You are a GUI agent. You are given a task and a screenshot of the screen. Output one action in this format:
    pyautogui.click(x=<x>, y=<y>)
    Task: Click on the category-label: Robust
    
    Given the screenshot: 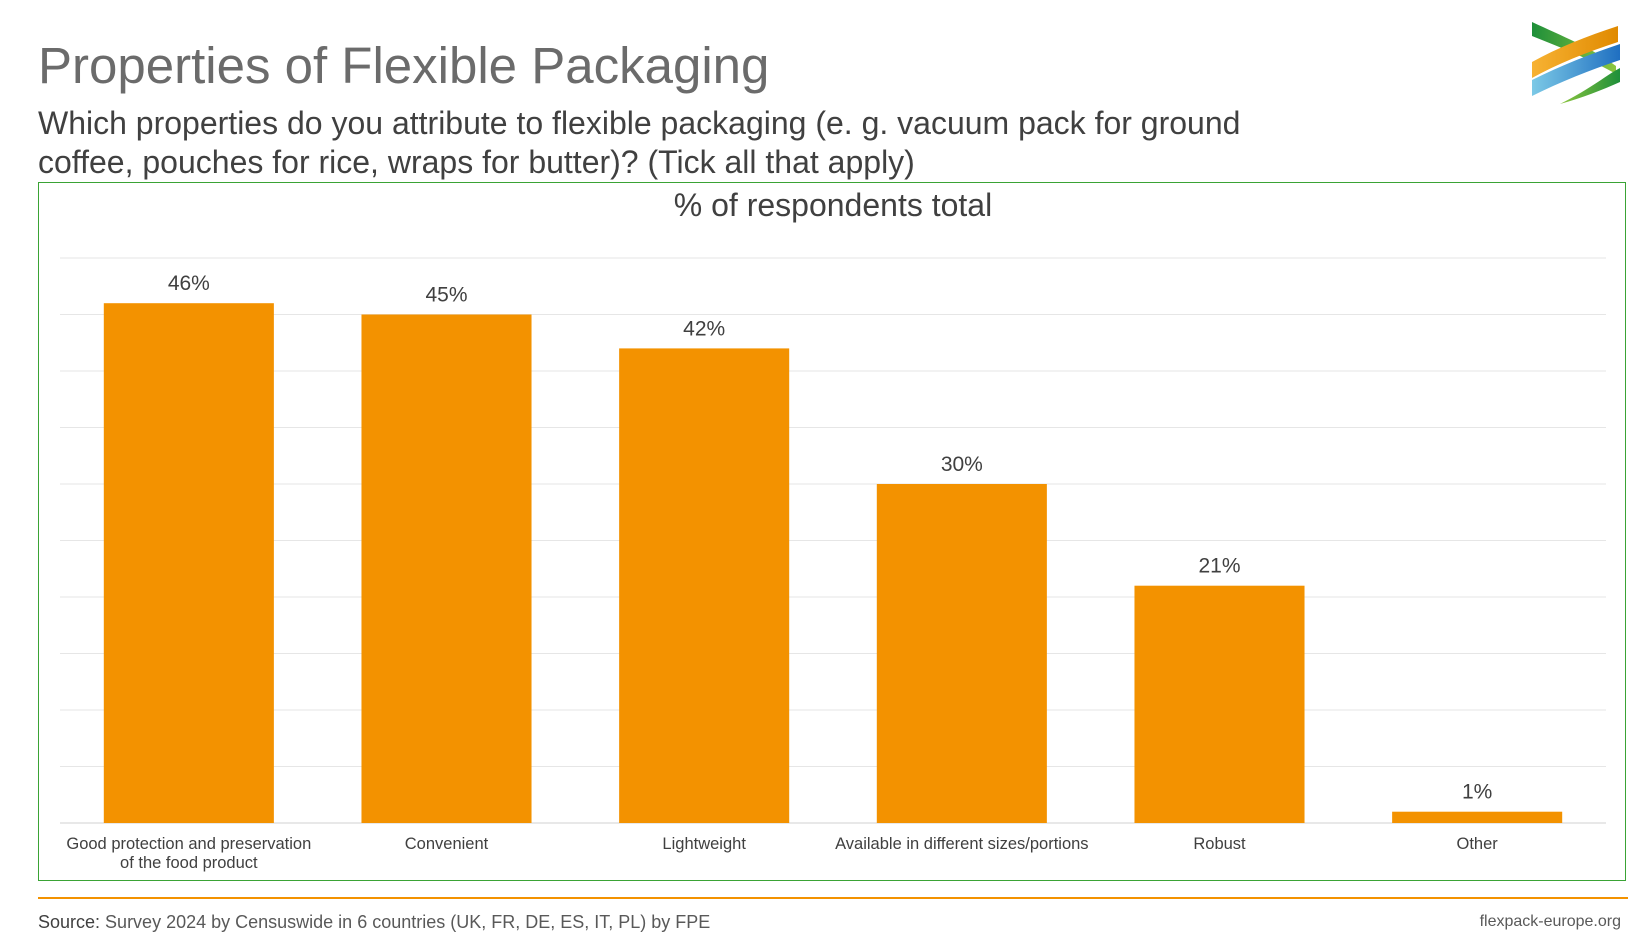 What is the action you would take?
    pyautogui.click(x=1219, y=844)
    